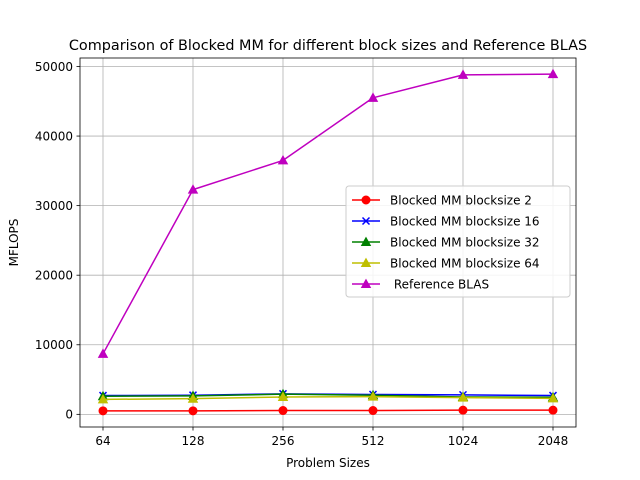  I want to click on x-tick-label: 512, so click(373, 441).